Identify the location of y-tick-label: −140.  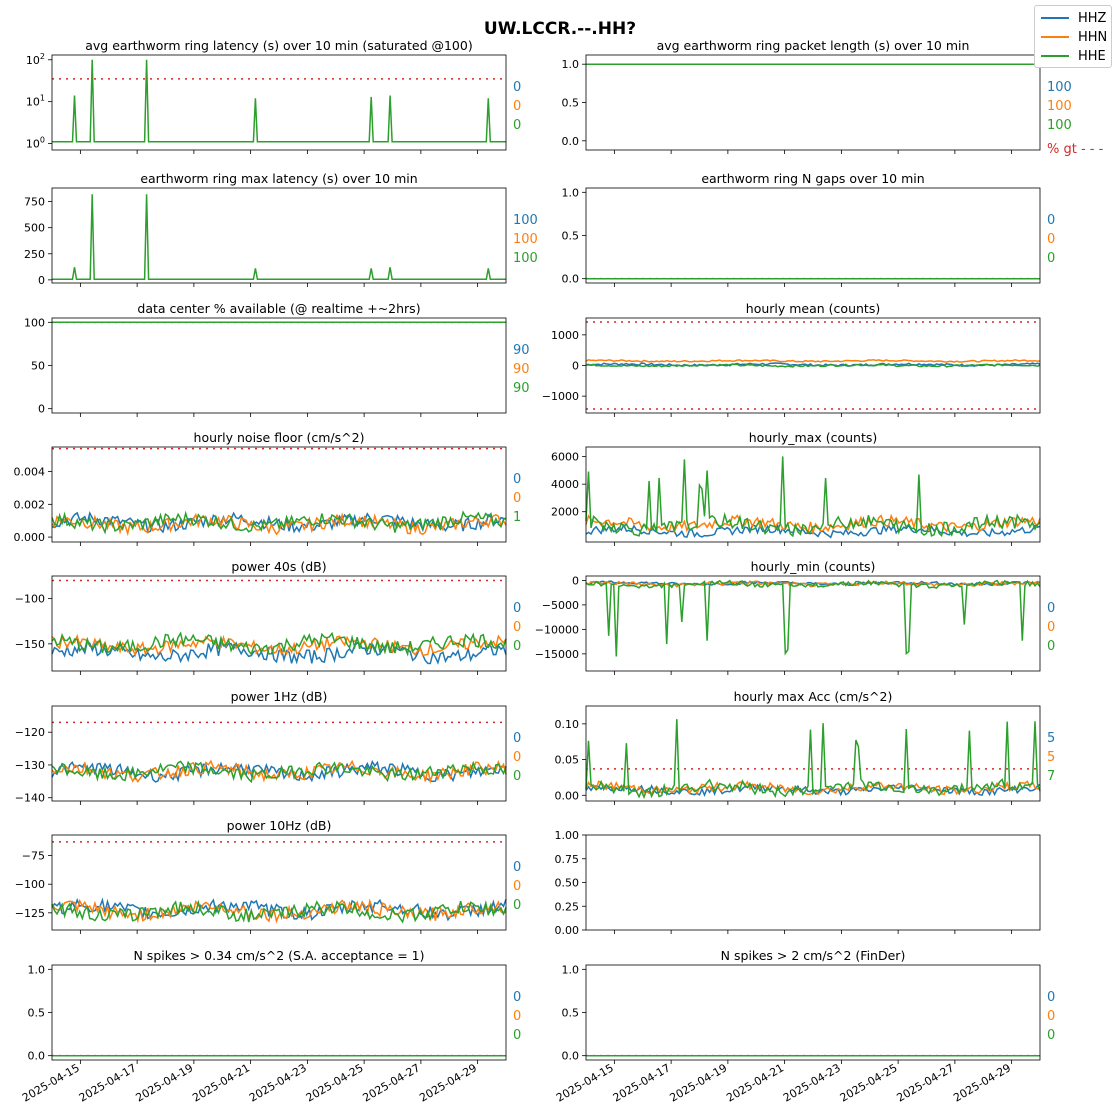
(30, 798).